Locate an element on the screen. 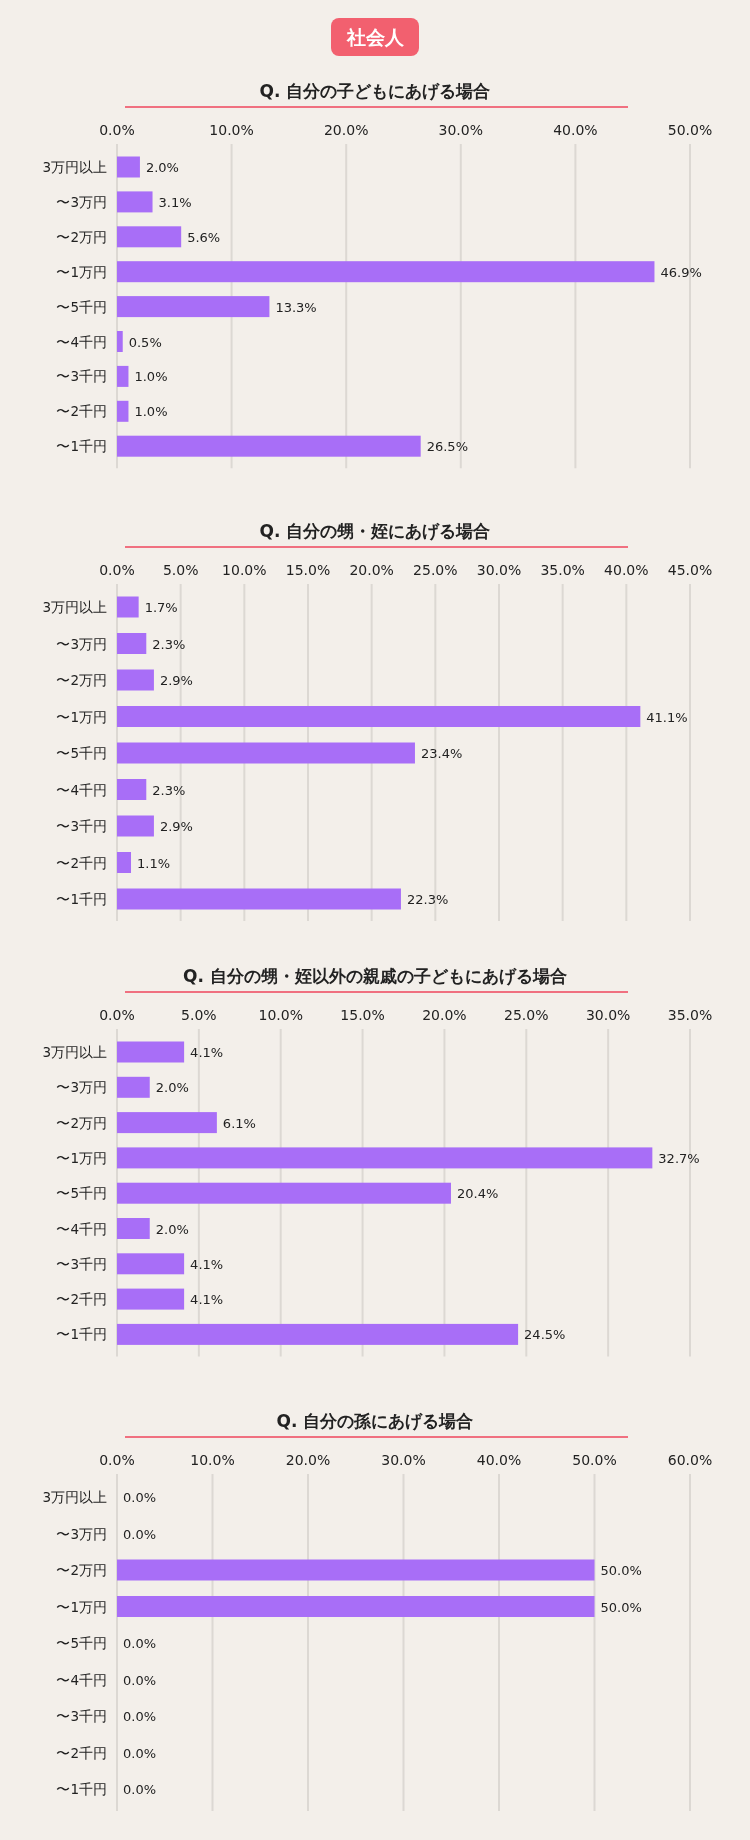 The width and height of the screenshot is (750, 1840). data-label: 2.9% is located at coordinates (176, 680).